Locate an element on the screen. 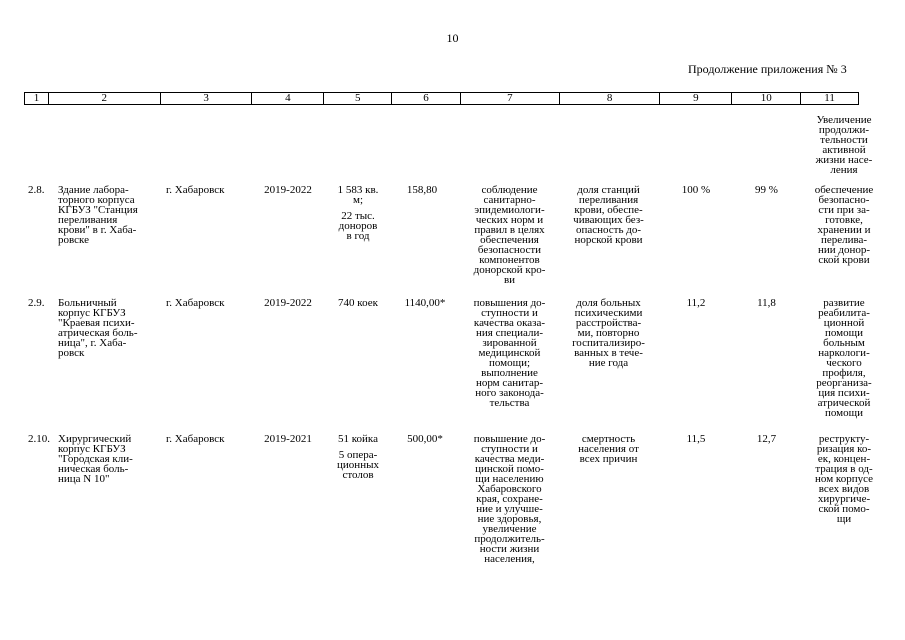 The image size is (905, 640). header-col-11: 11 is located at coordinates (829, 98).